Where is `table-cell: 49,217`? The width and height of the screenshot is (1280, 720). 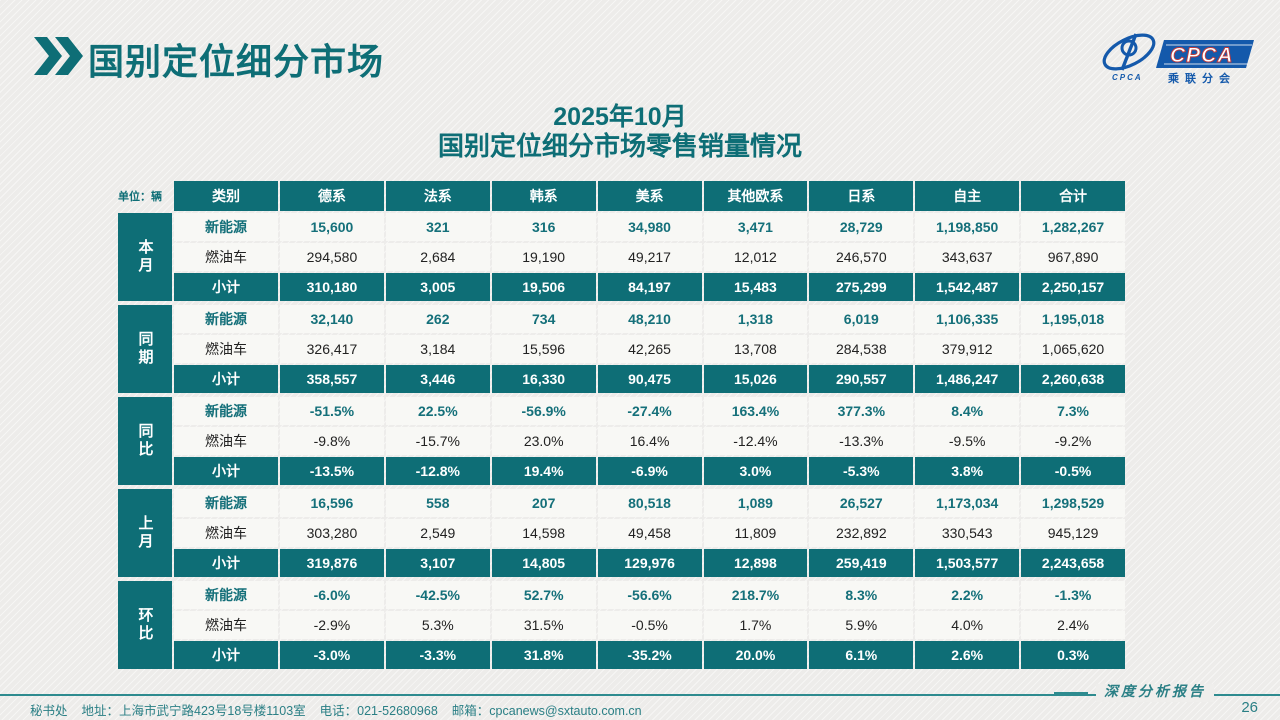
table-cell: 49,217 is located at coordinates (649, 257).